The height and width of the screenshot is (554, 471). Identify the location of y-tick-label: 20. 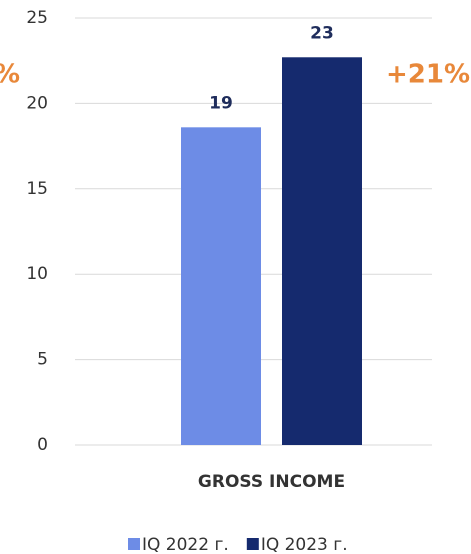
(37, 103).